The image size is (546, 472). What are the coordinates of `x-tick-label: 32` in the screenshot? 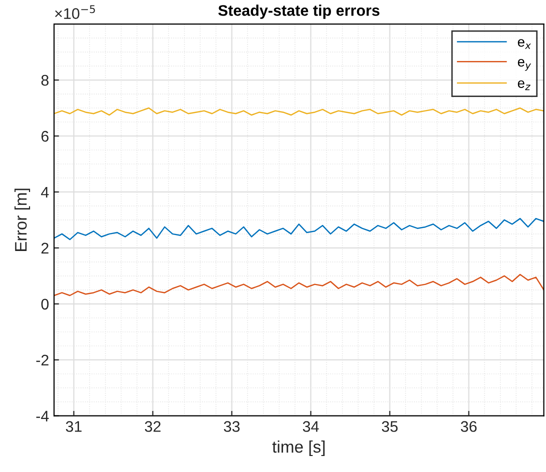 It's located at (152, 426).